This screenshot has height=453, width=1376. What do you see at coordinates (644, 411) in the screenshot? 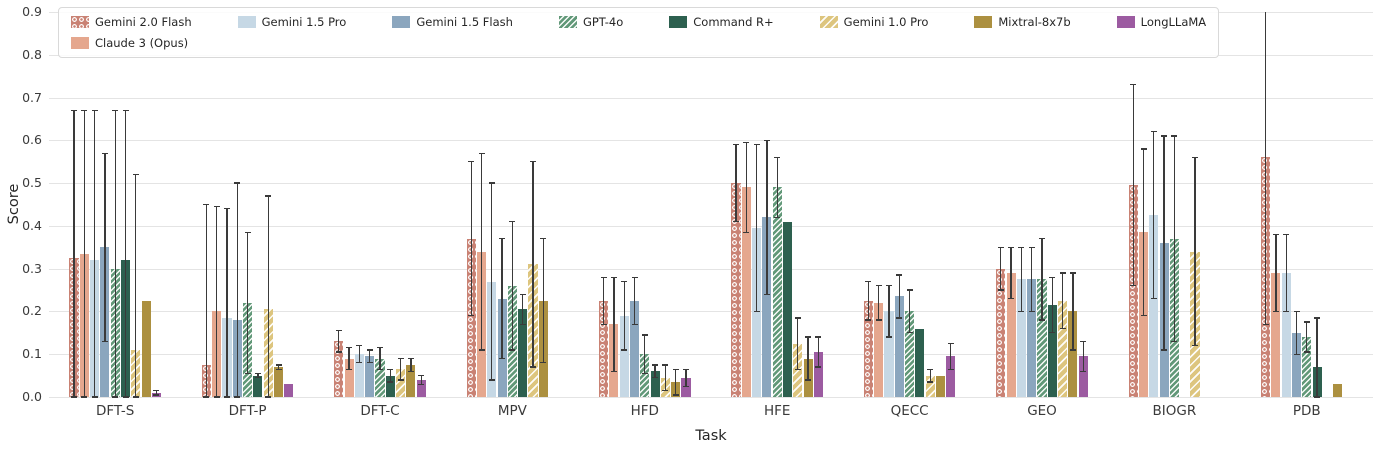
I see `x-tick-label: HFD` at bounding box center [644, 411].